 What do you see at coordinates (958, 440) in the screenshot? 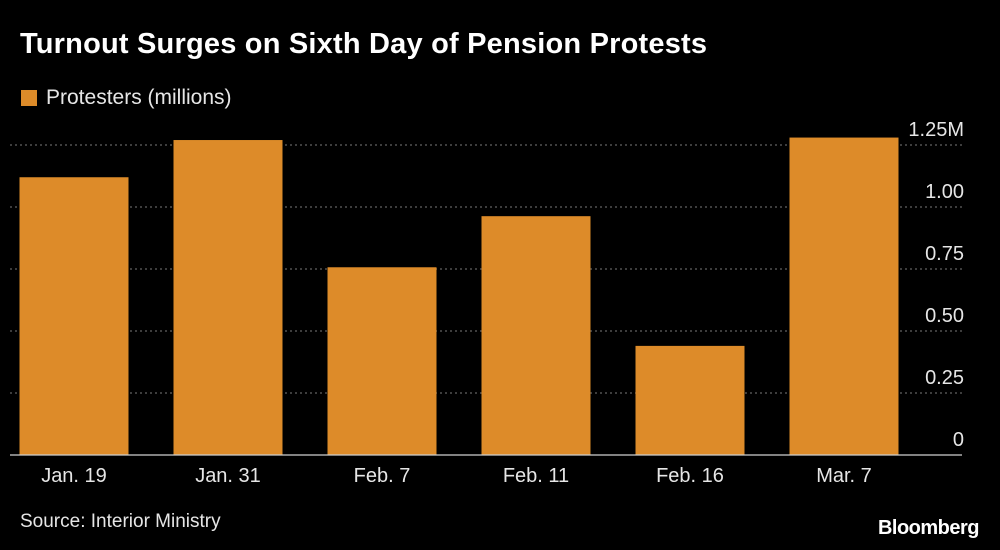
I see `y-tick-label: 0` at bounding box center [958, 440].